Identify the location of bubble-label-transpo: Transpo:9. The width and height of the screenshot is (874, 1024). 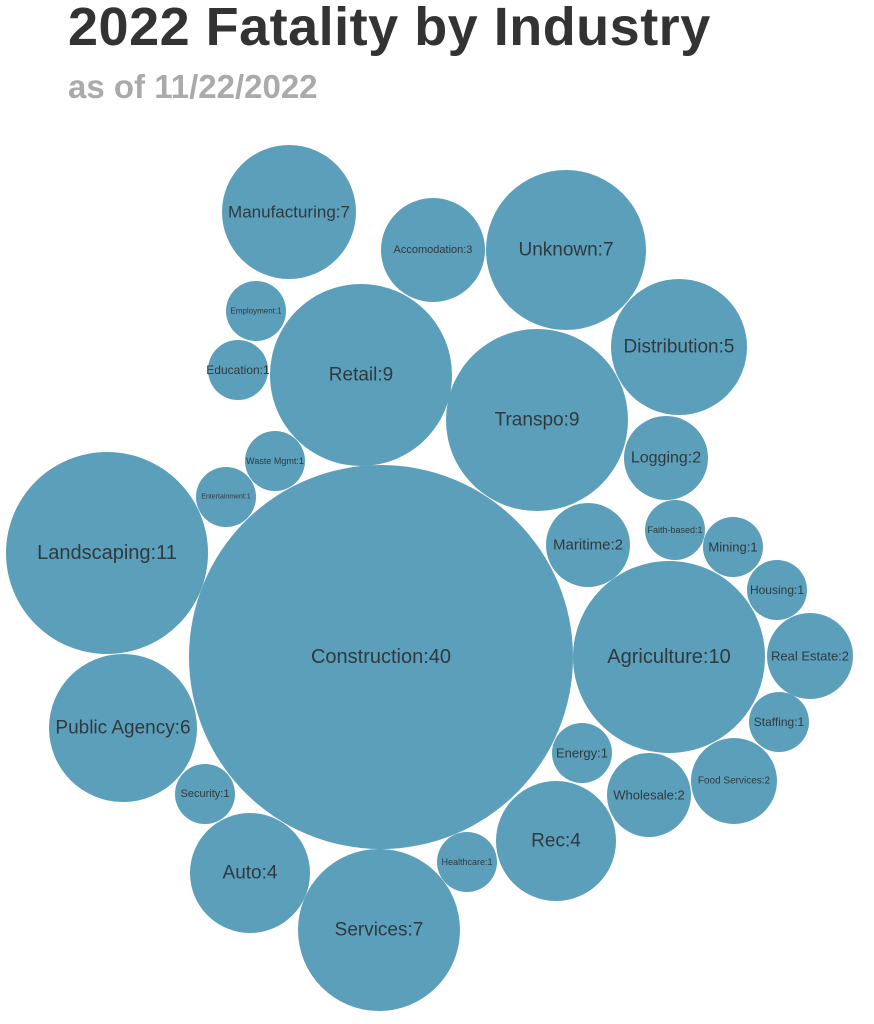
(537, 420).